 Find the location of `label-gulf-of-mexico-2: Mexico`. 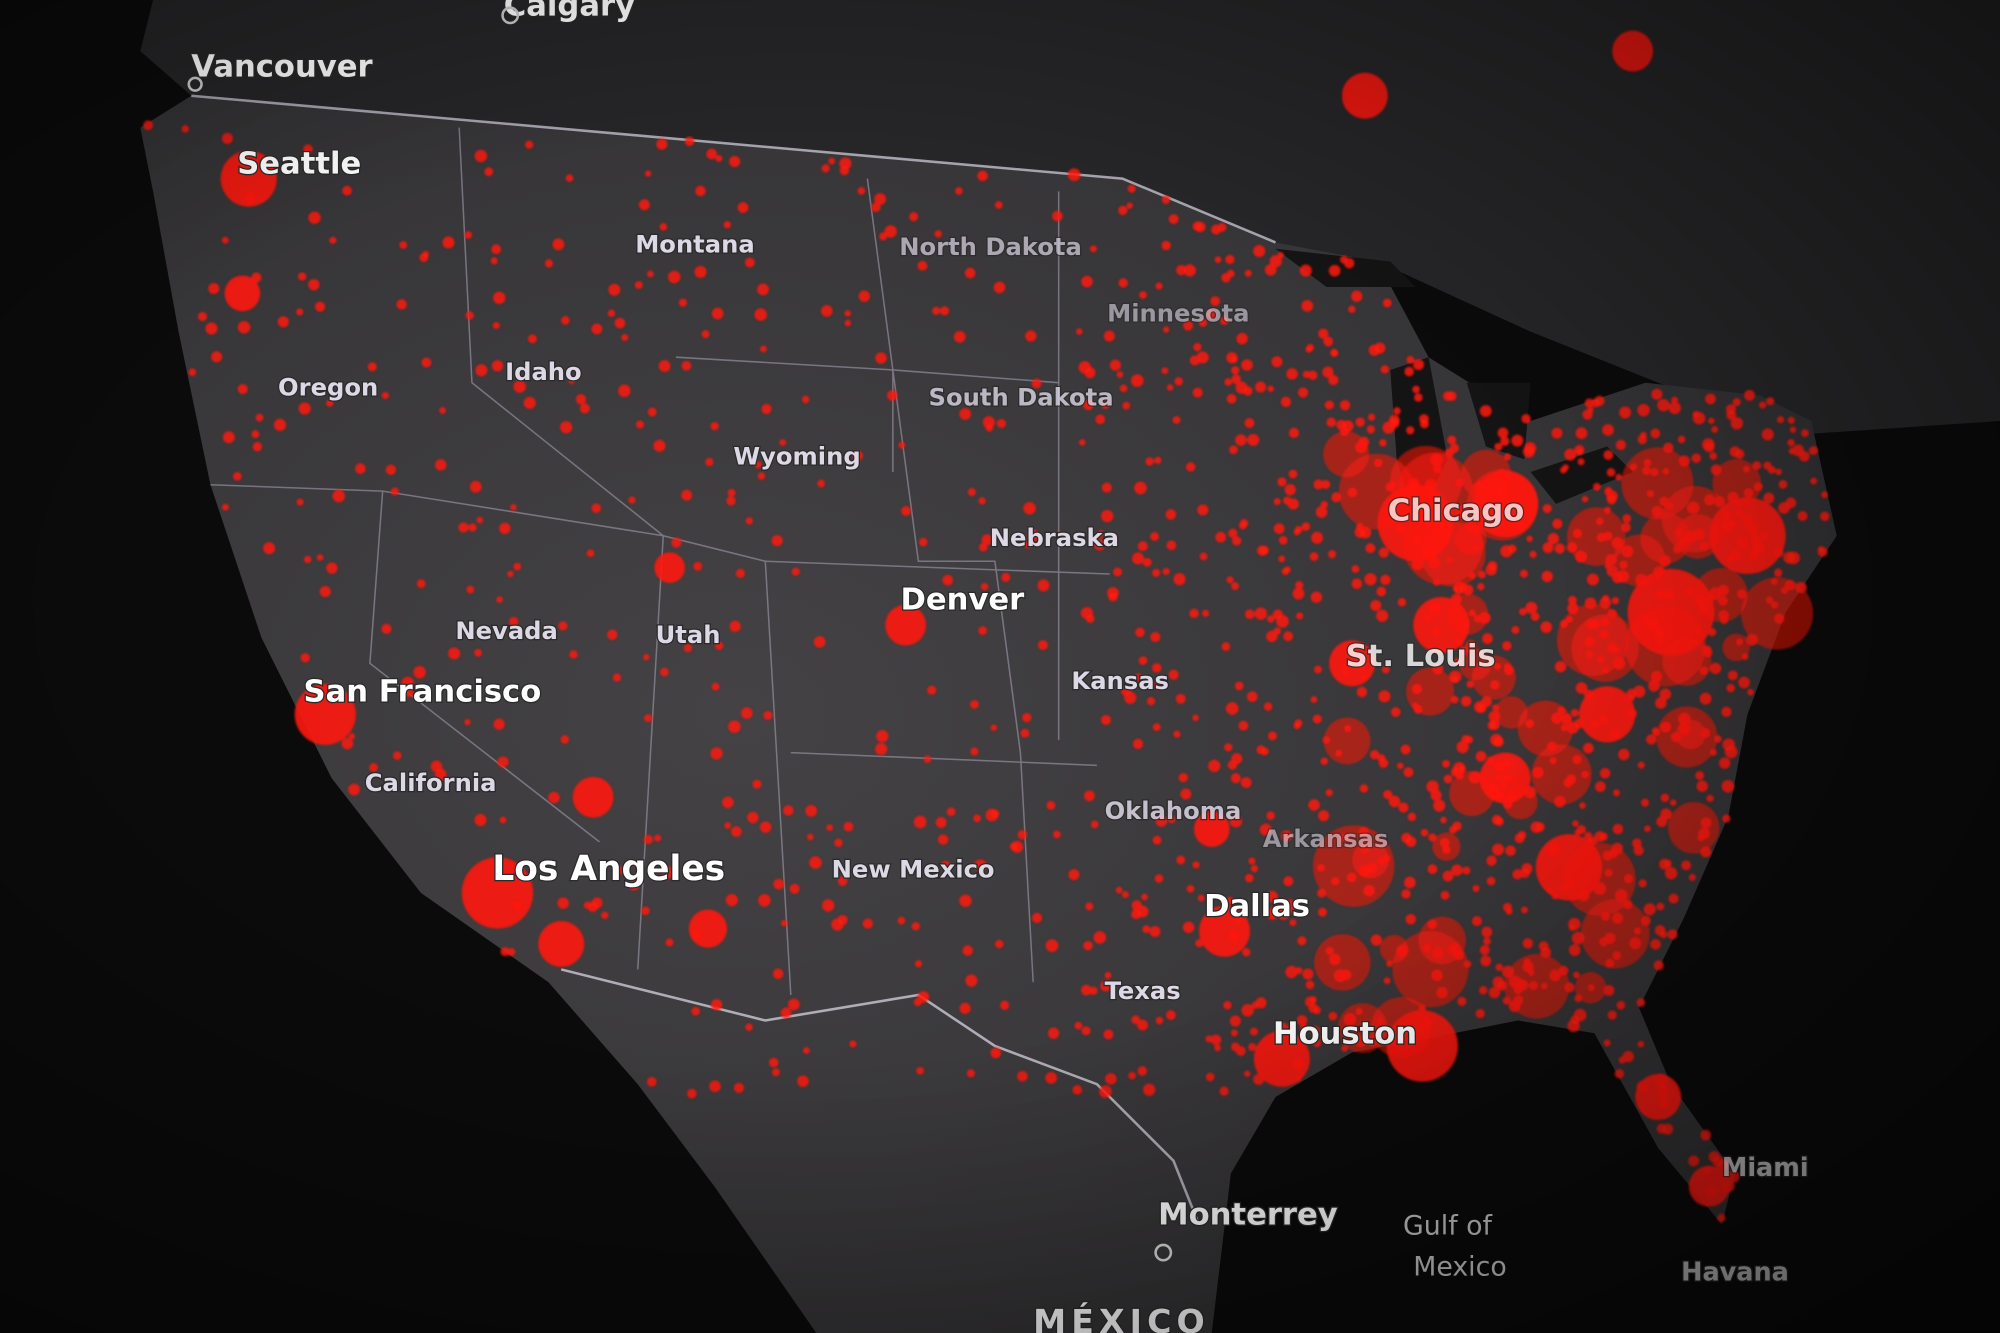

label-gulf-of-mexico-2: Mexico is located at coordinates (1459, 1267).